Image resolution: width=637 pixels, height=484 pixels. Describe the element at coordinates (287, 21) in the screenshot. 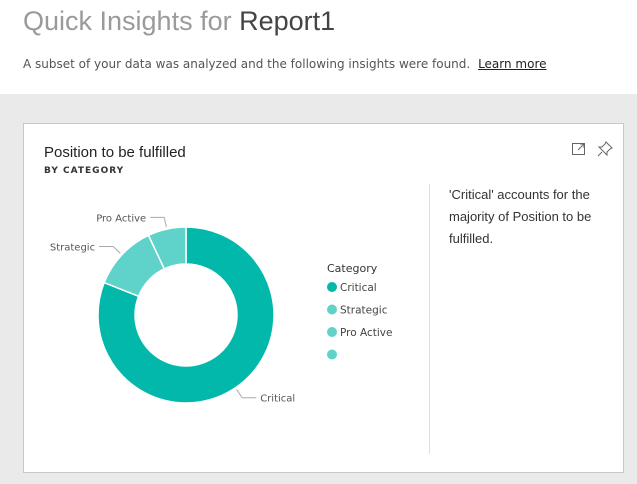

I see `report-name: Report1` at that location.